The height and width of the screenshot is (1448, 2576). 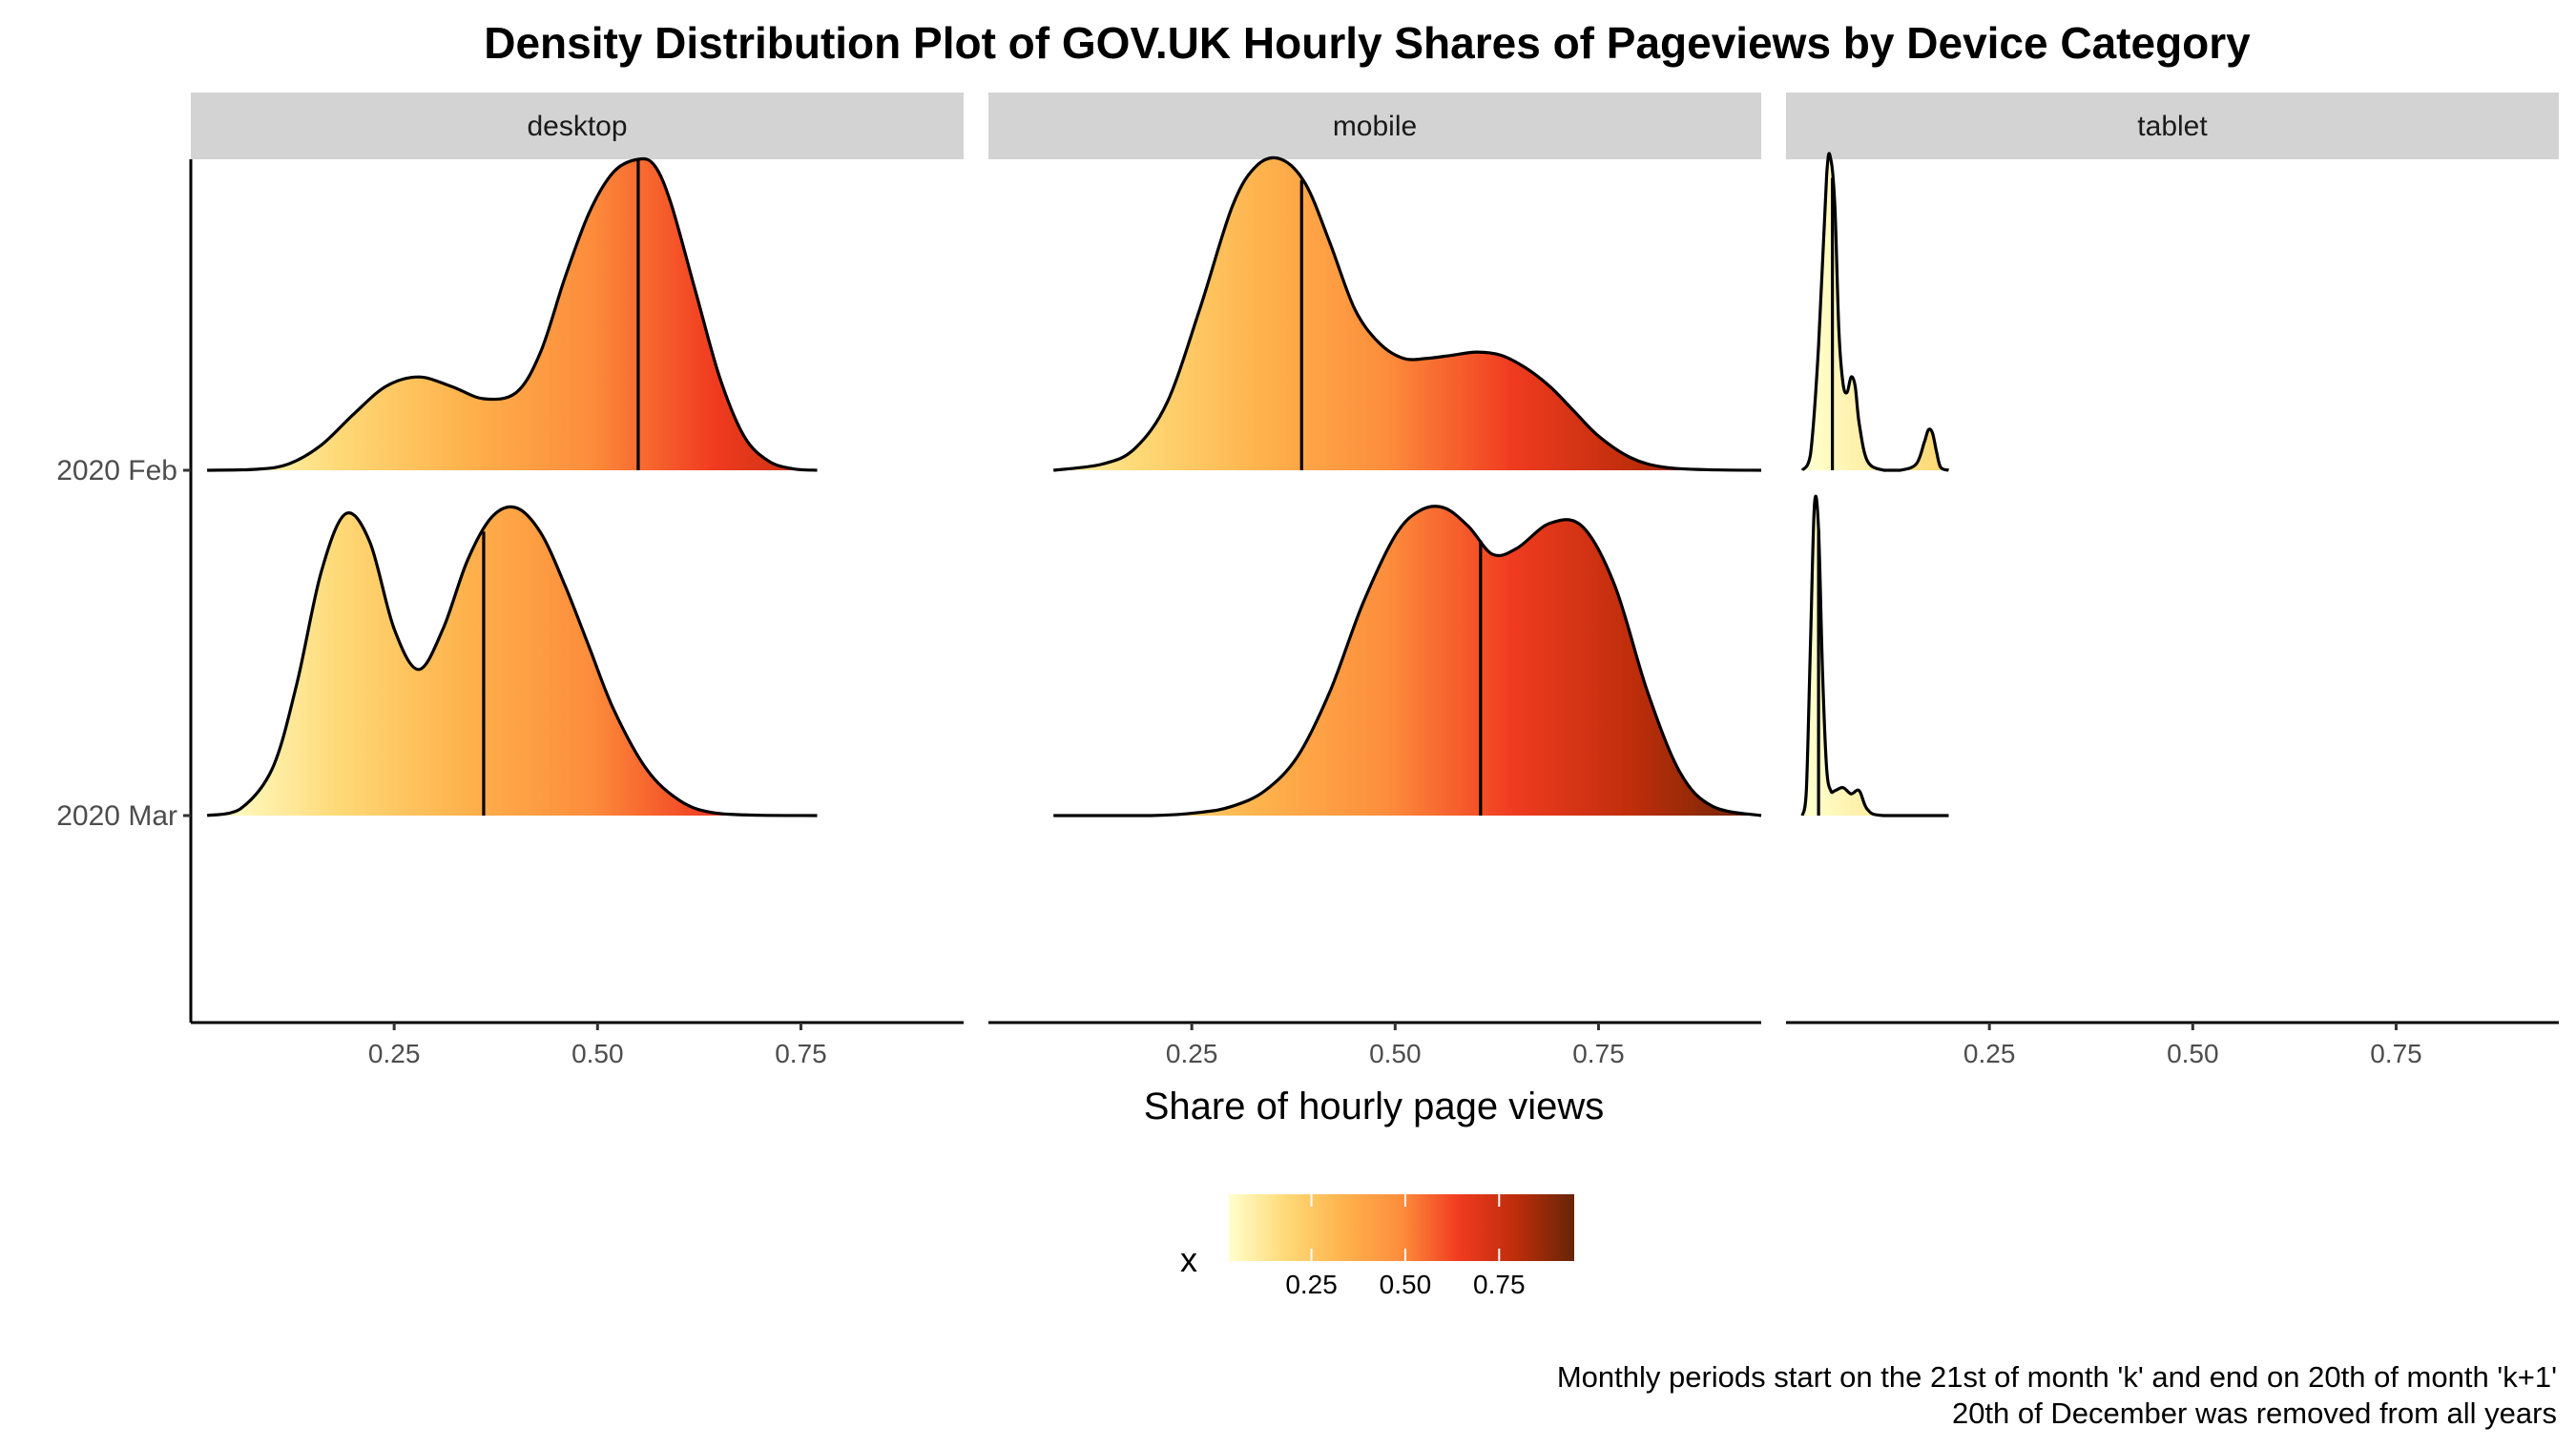 I want to click on density-area-tablet-2020-mar, so click(x=1875, y=656).